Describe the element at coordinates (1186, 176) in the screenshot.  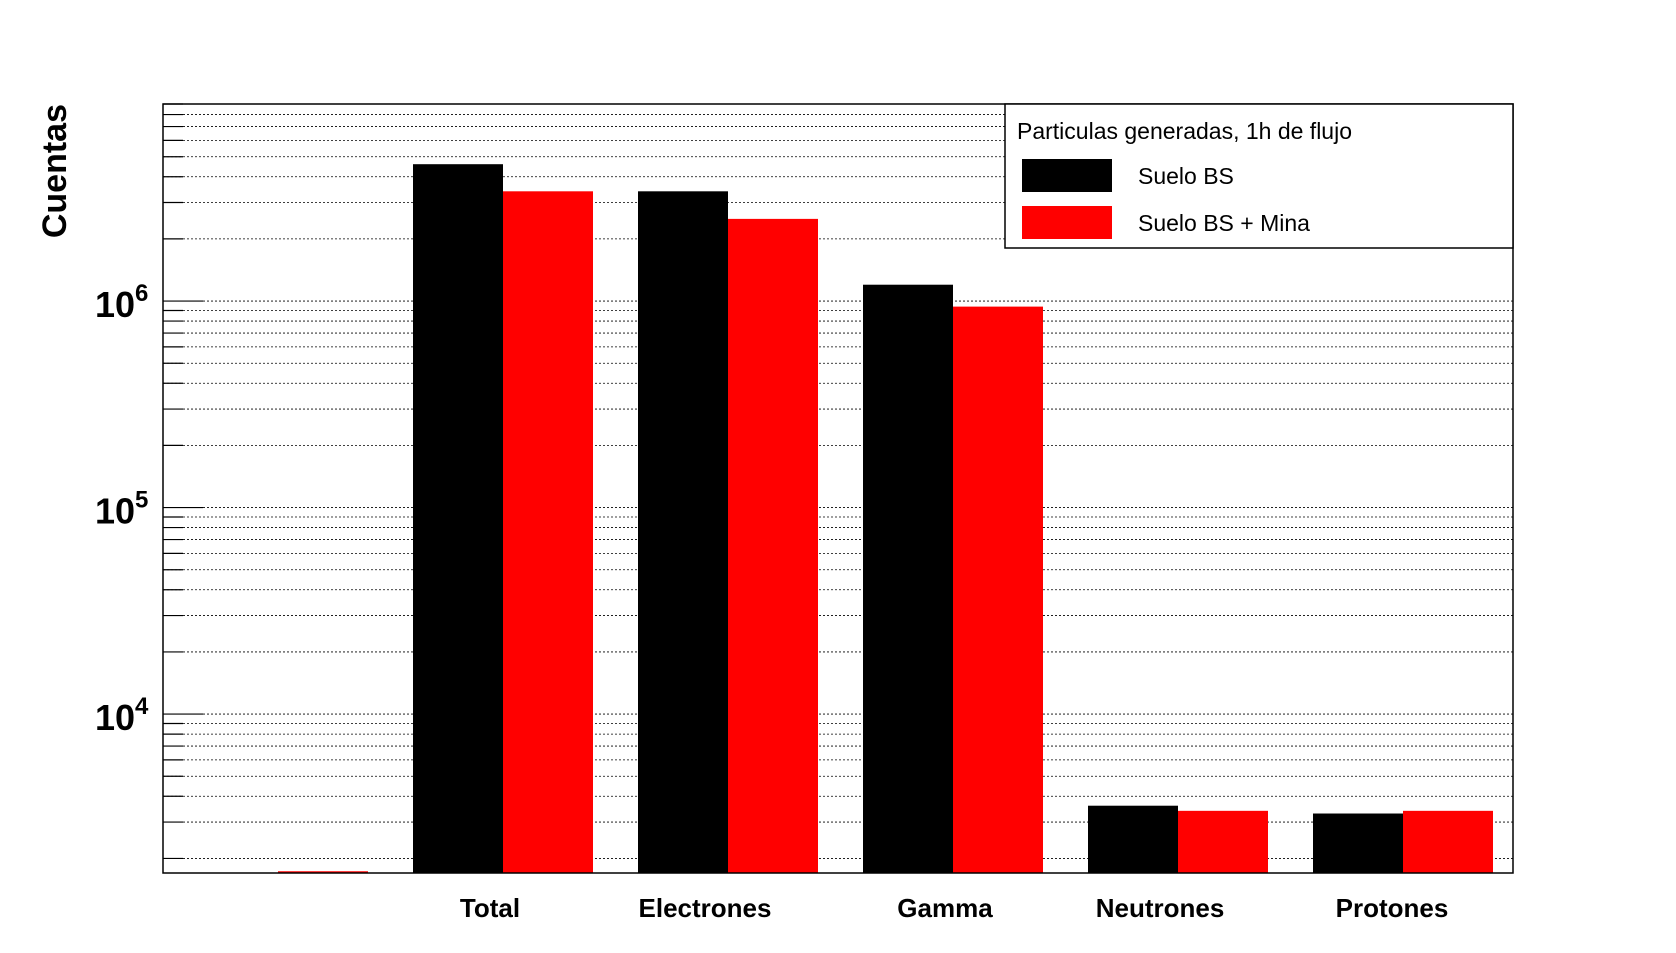
I see `legend-entry-suelo-bs: Suelo BS` at that location.